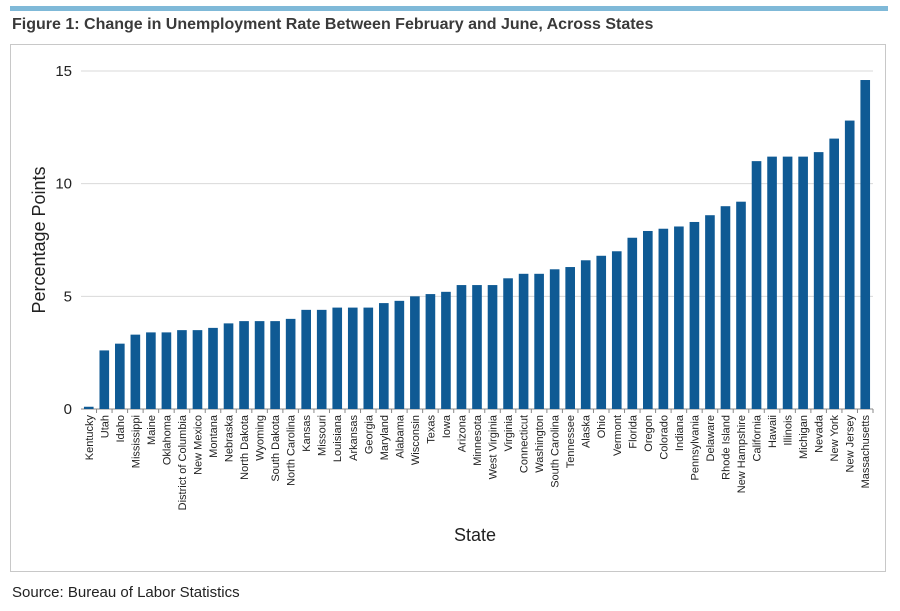 The width and height of the screenshot is (900, 611). Describe the element at coordinates (152, 430) in the screenshot. I see `x-tick-label: Maine` at that location.